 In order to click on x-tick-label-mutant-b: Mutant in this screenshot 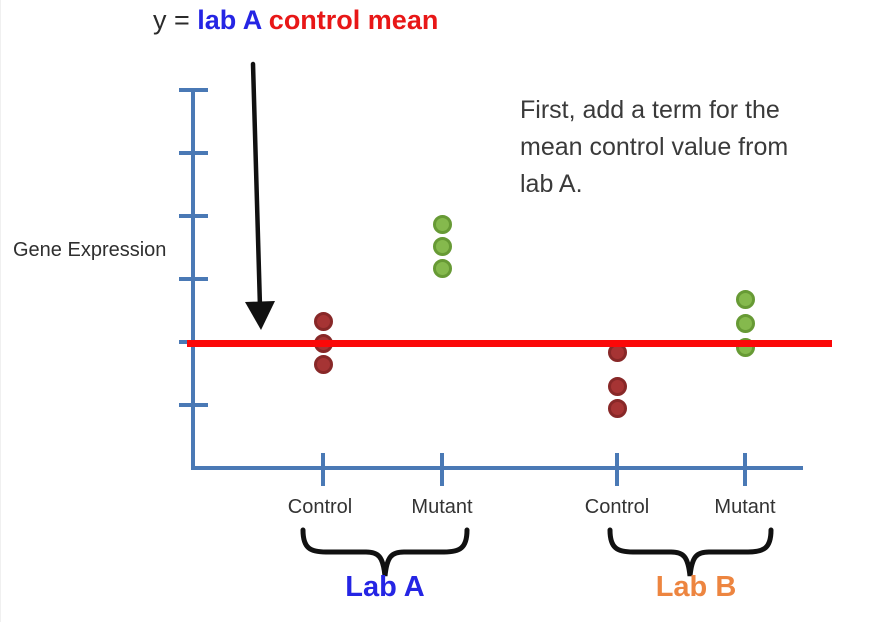, I will do `click(745, 507)`.